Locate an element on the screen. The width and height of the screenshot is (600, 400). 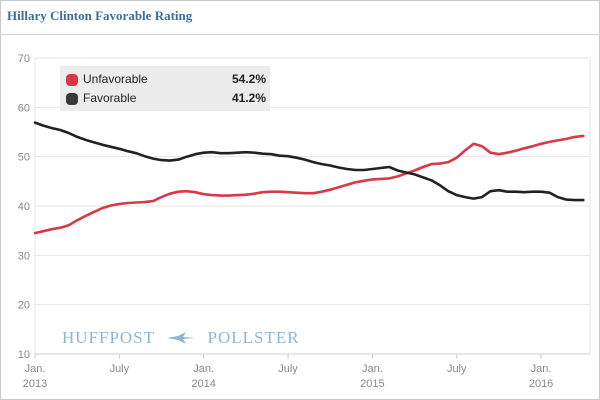
watermark-right-word: POLLSTER is located at coordinates (253, 338).